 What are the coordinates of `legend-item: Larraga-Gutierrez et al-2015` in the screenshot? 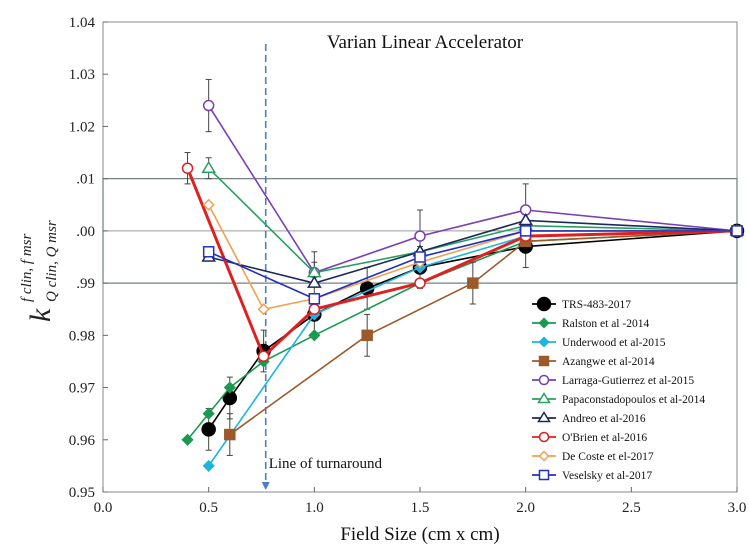 It's located at (613, 380).